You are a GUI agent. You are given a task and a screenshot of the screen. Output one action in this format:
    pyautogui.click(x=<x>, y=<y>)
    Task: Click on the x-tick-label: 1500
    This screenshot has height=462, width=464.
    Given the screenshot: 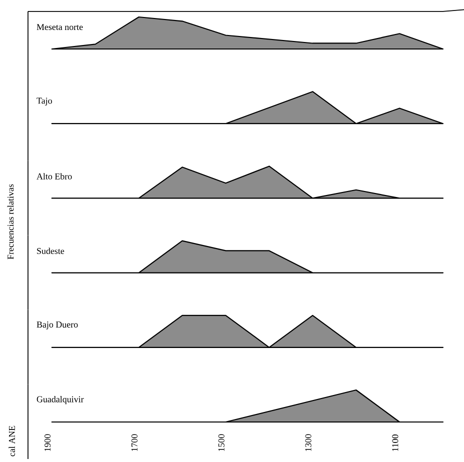 What is the action you would take?
    pyautogui.click(x=221, y=443)
    